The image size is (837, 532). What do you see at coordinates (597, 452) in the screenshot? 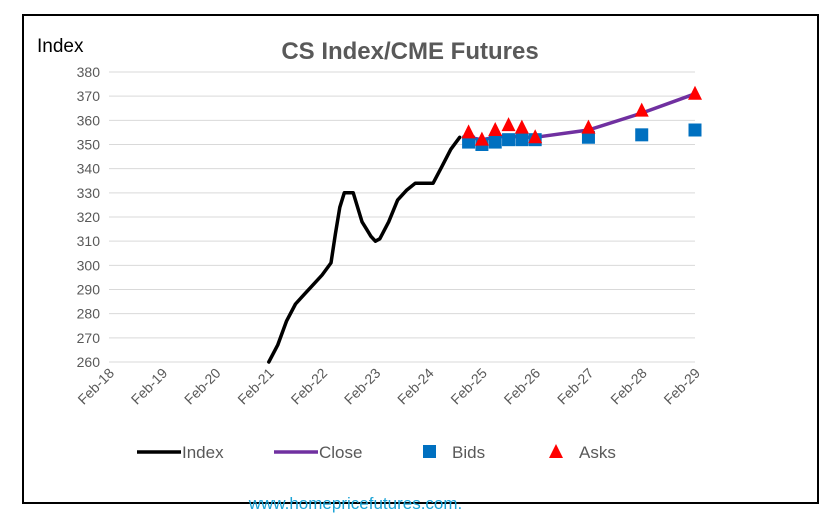
I see `legend-asks-label: Asks` at bounding box center [597, 452].